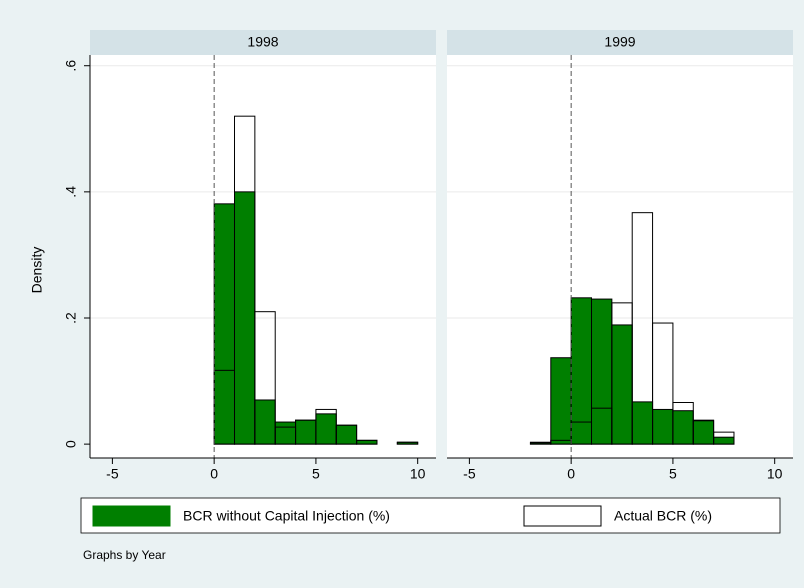 The image size is (804, 588). Describe the element at coordinates (71, 318) in the screenshot. I see `y-tick-label: .2` at that location.